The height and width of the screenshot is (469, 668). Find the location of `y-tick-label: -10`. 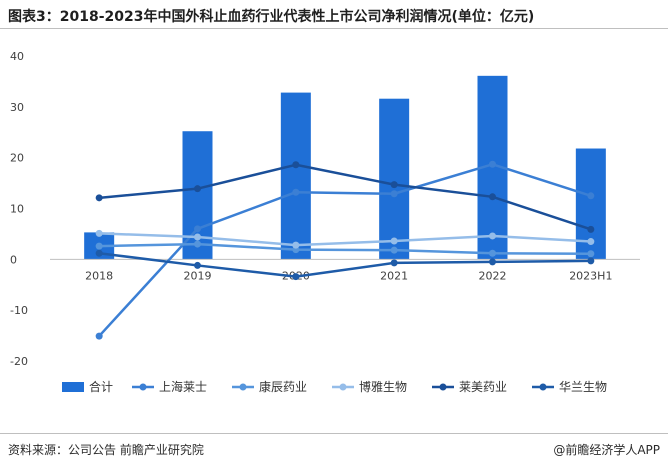

y-tick-label: -10 is located at coordinates (19, 310).